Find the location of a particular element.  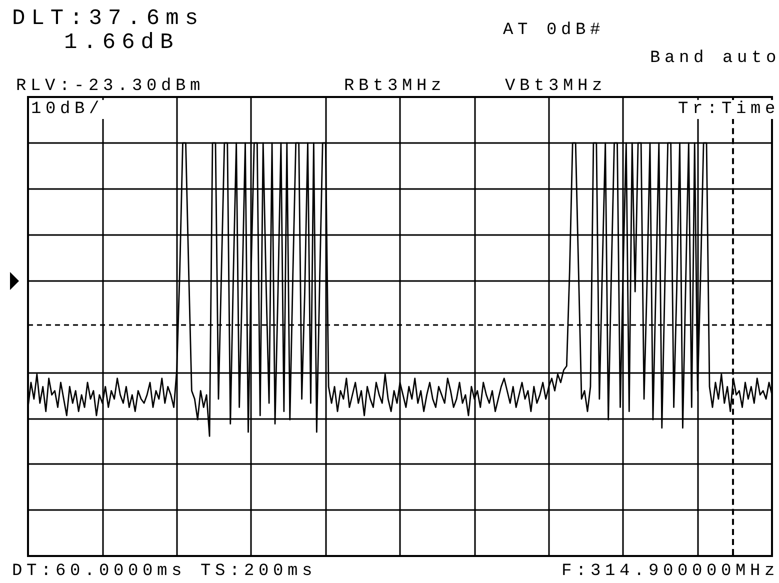

text: VBt3MHz is located at coordinates (556, 86).